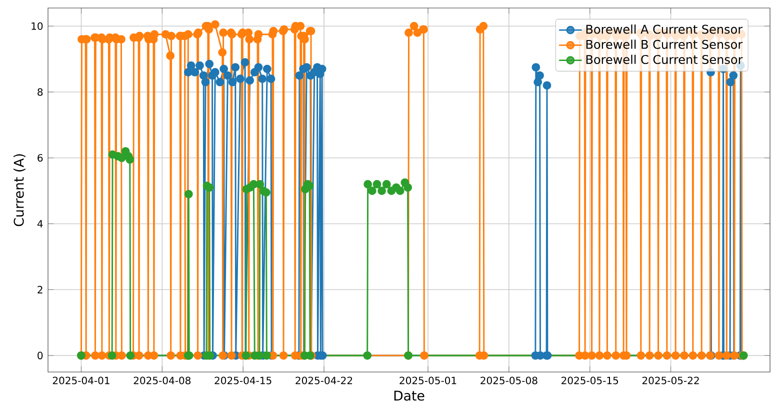 Image resolution: width=771 pixels, height=409 pixels. I want to click on y-tick-label: 0, so click(40, 356).